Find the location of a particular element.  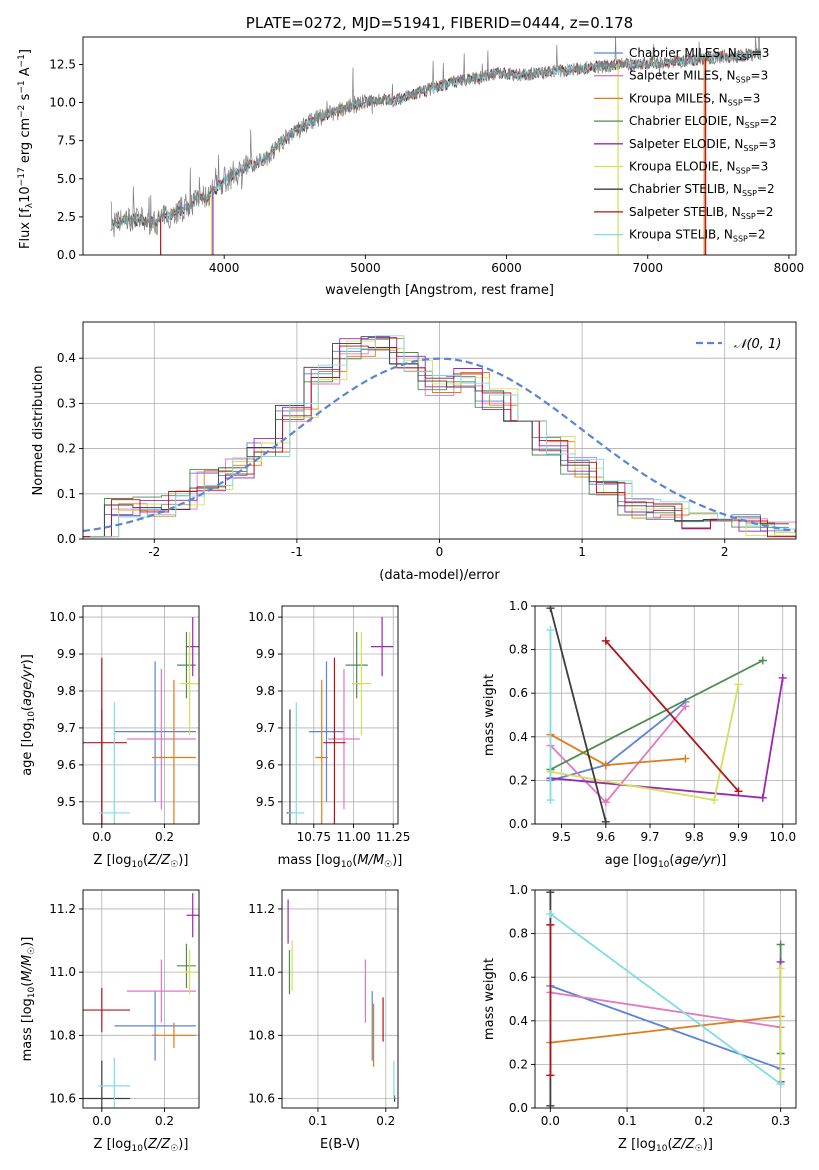

x-tick-label: 9.8 is located at coordinates (694, 837).